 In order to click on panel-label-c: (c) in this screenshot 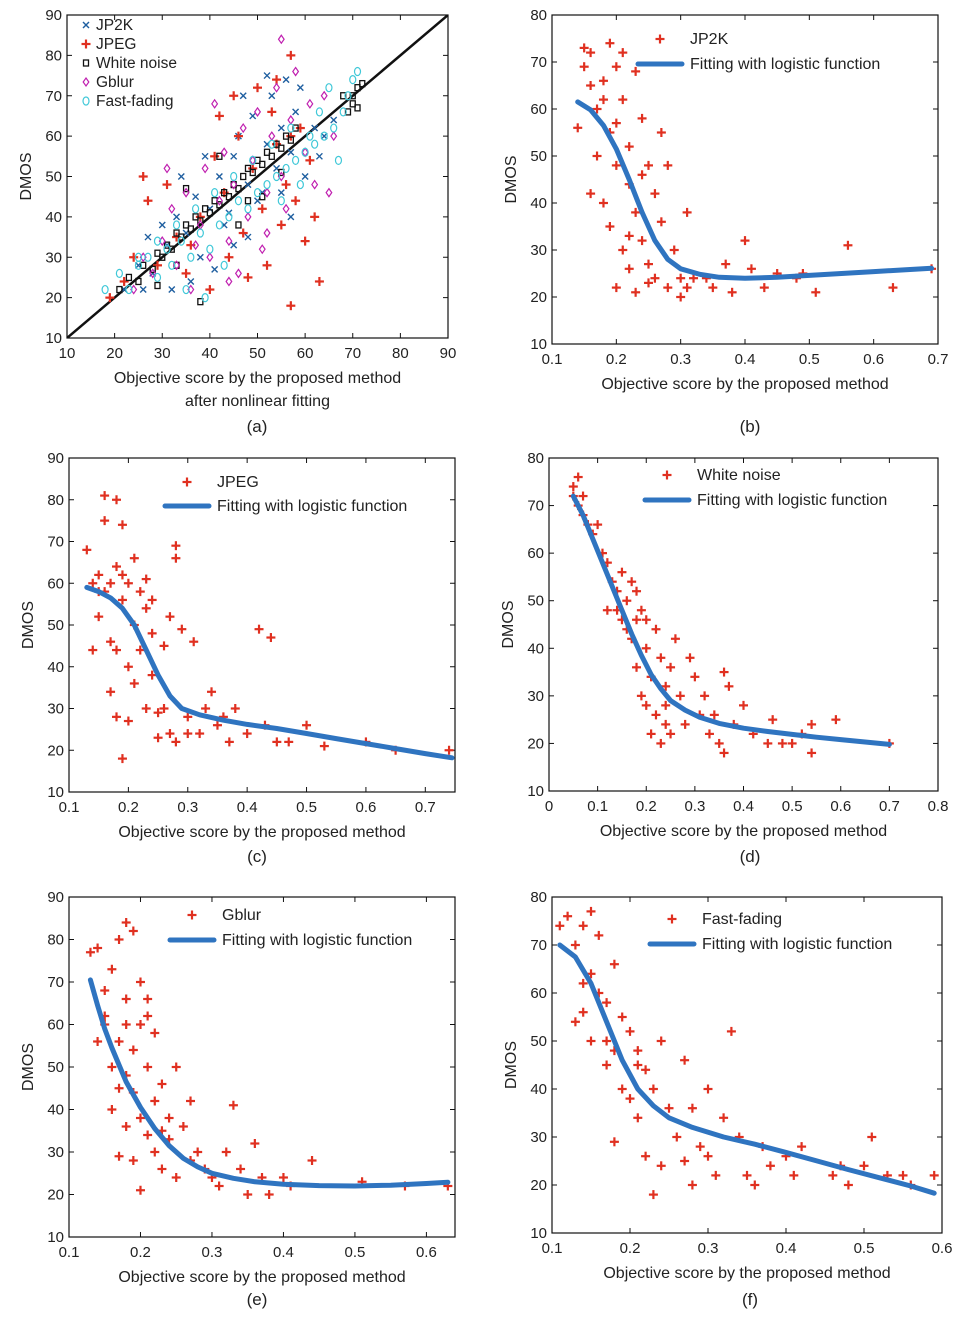, I will do `click(257, 856)`.